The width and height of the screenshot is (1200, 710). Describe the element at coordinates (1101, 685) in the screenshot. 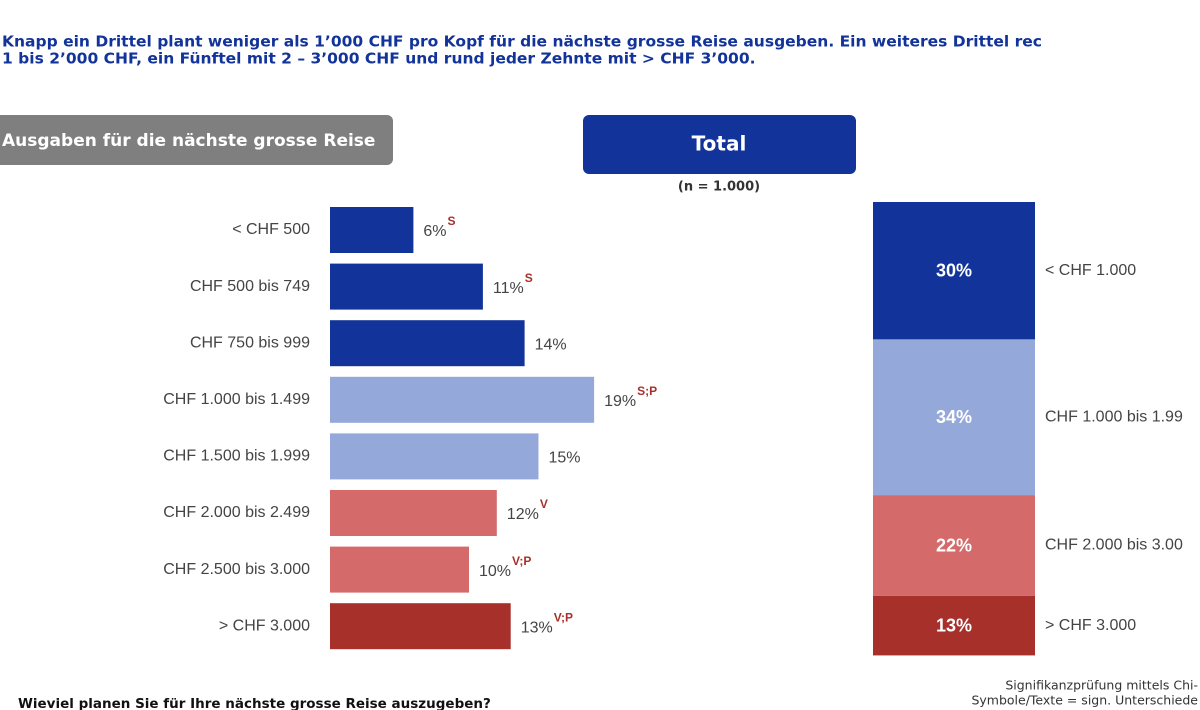

I see `footnote: Signifikanzprüfung mittels Chi-` at that location.